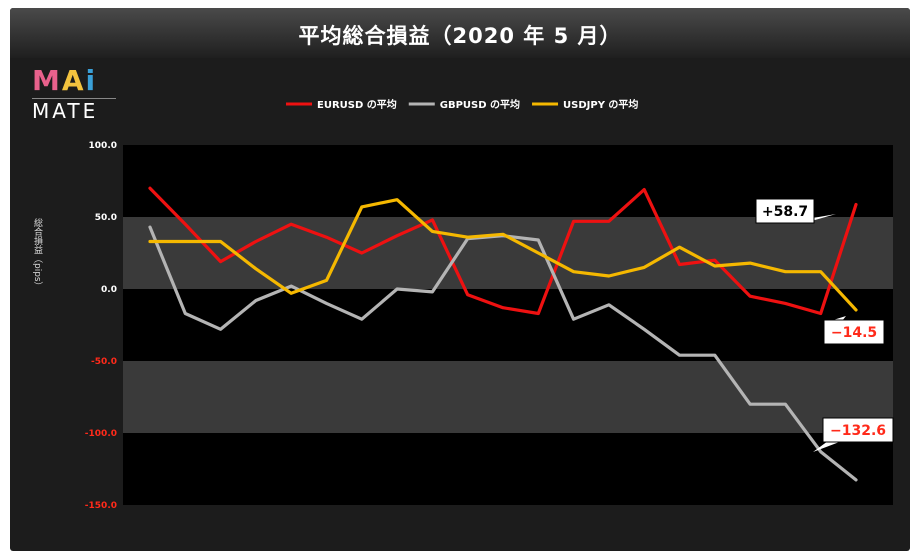 This screenshot has width=912, height=551. What do you see at coordinates (37, 254) in the screenshot?
I see `y-axis-label: 総合損益（pips）` at bounding box center [37, 254].